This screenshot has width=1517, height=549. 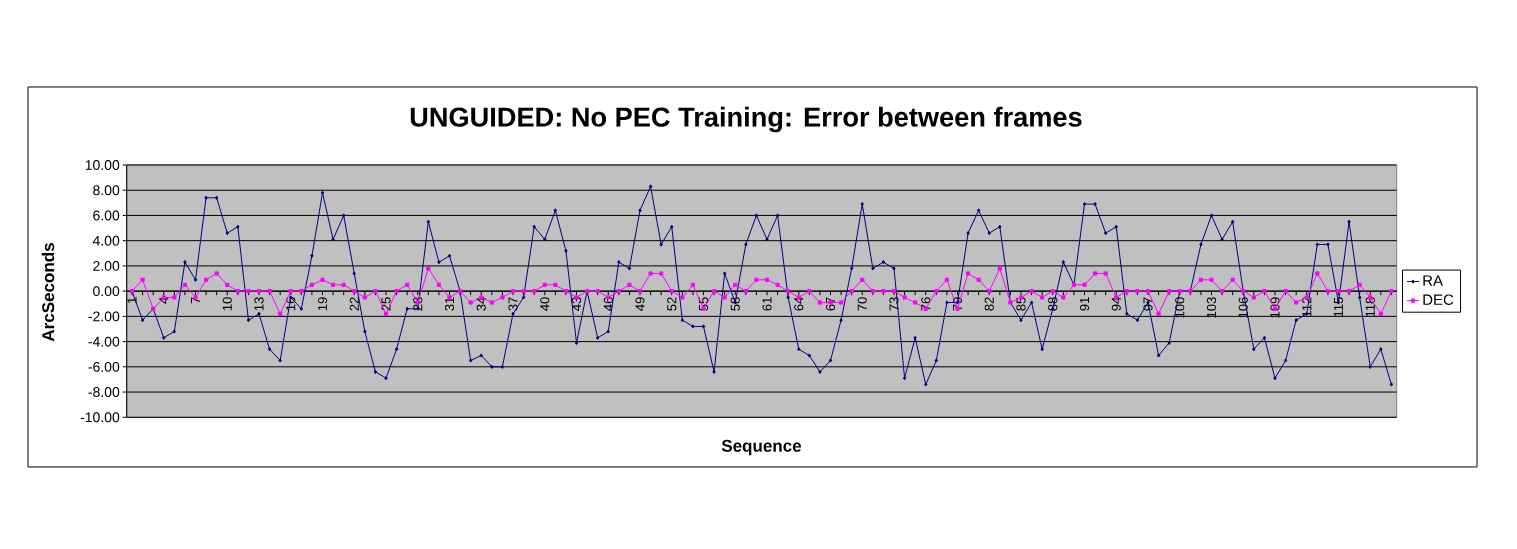 I want to click on x-tick-label: 70, so click(x=862, y=304).